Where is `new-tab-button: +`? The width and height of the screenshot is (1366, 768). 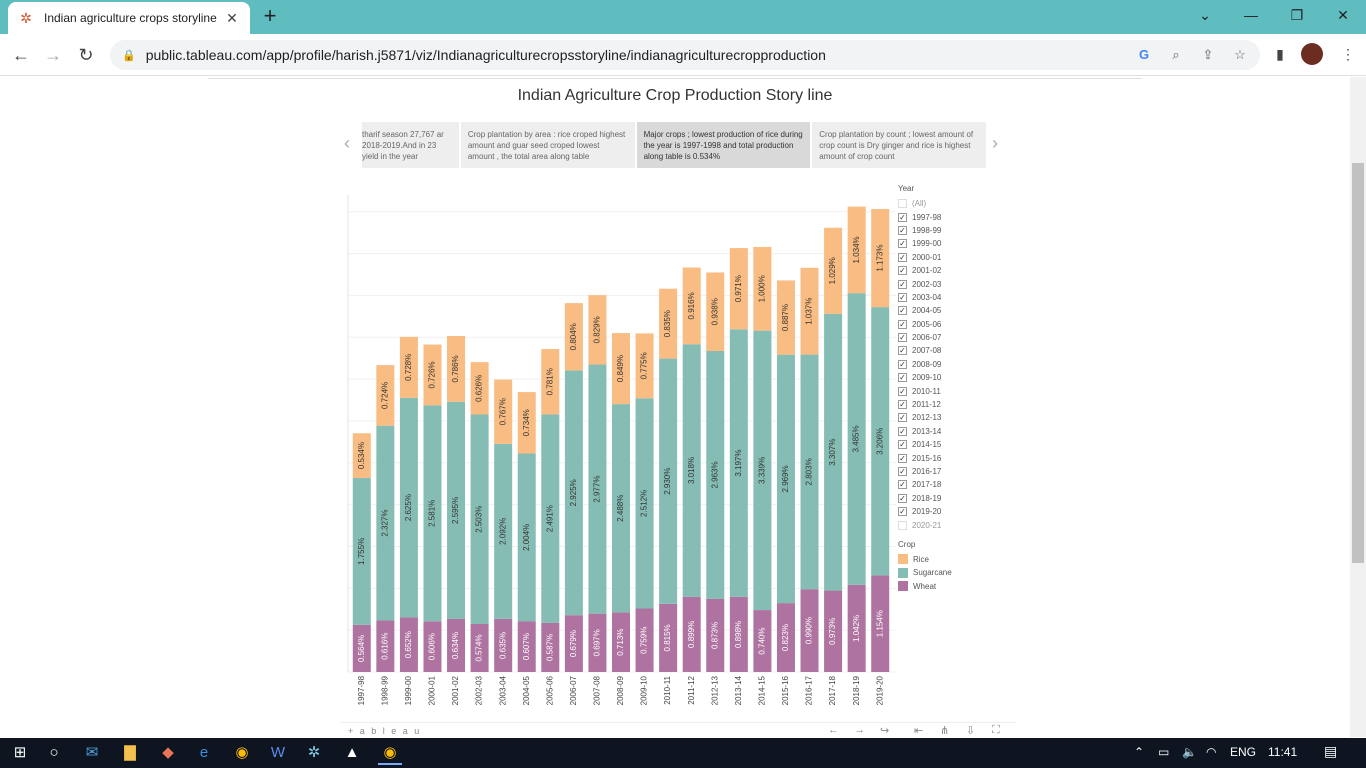 new-tab-button: + is located at coordinates (270, 15).